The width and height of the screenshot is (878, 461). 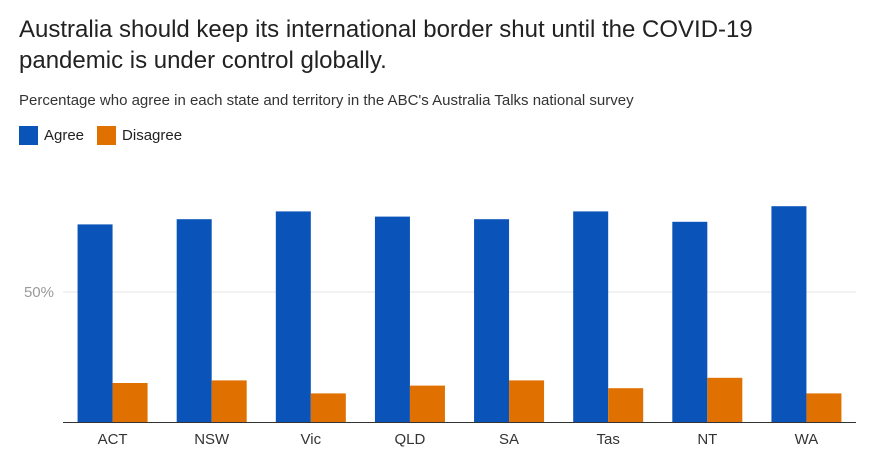 What do you see at coordinates (212, 439) in the screenshot?
I see `x-tick-label: NSW` at bounding box center [212, 439].